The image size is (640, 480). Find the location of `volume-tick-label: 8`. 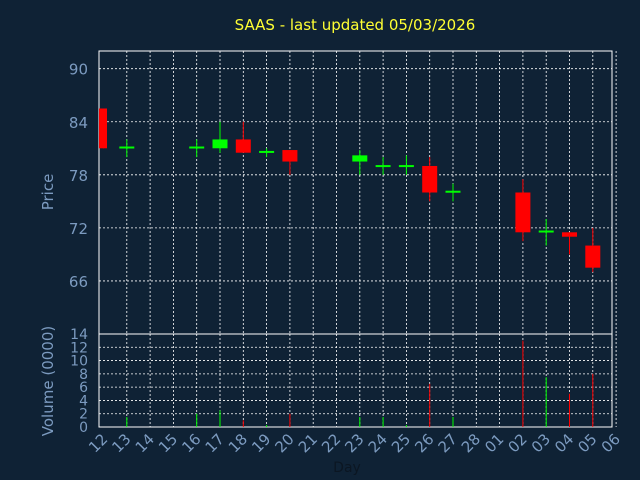

volume-tick-label: 8 is located at coordinates (83, 375).